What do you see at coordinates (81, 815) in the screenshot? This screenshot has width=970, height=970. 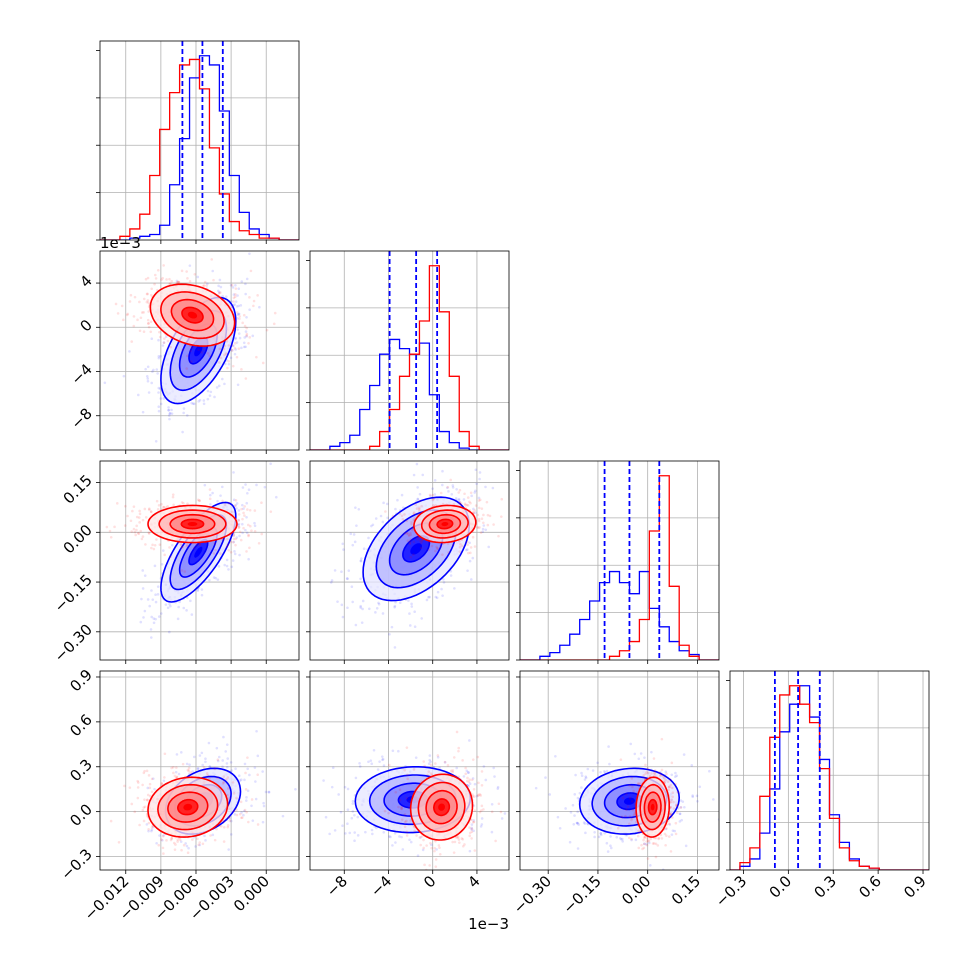 I see `y-tick-label: 0.0` at bounding box center [81, 815].